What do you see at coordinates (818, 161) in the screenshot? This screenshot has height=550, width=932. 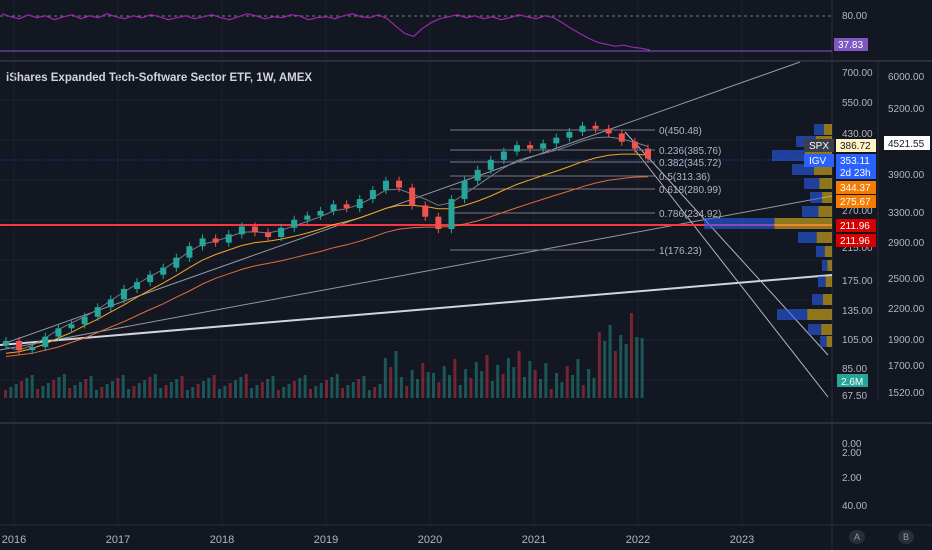 I see `series-tag: IGV` at bounding box center [818, 161].